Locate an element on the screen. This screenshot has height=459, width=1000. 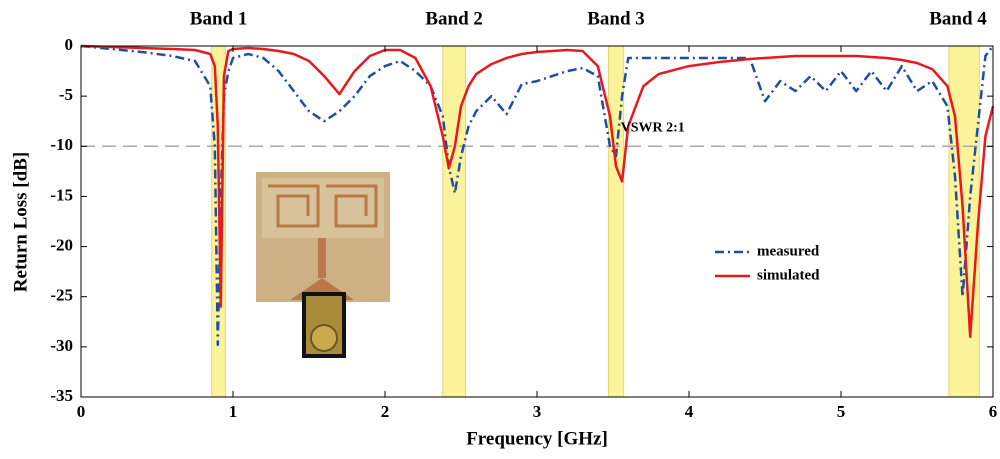
x-tick-label: 1 is located at coordinates (233, 411).